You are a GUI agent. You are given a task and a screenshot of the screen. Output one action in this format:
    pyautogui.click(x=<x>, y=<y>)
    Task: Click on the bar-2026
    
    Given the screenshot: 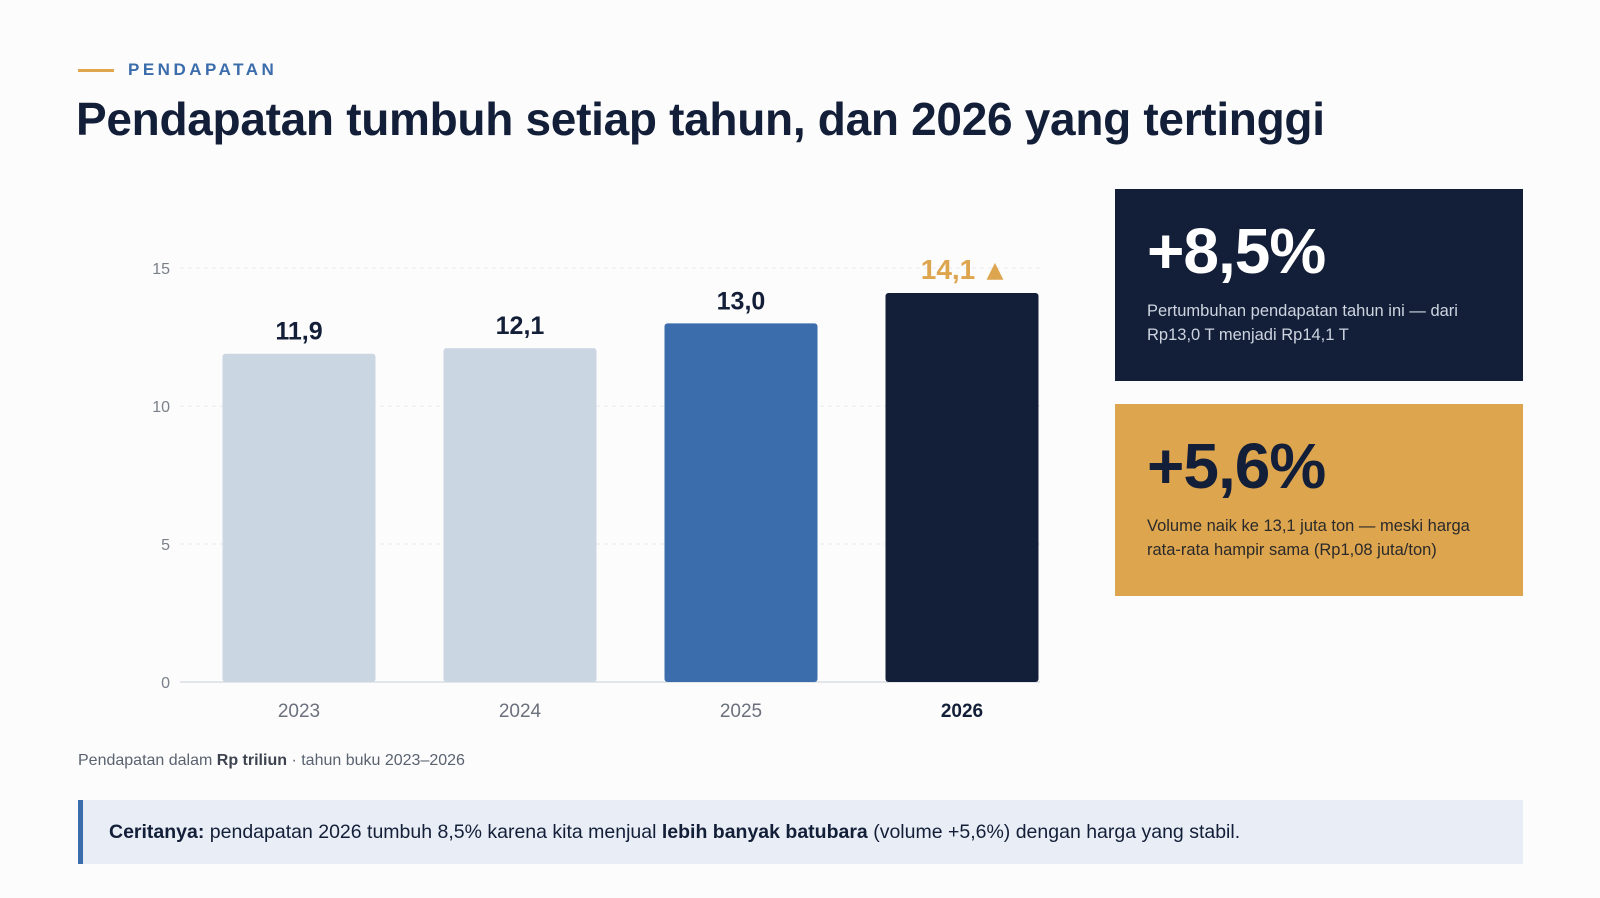 What is the action you would take?
    pyautogui.click(x=962, y=487)
    